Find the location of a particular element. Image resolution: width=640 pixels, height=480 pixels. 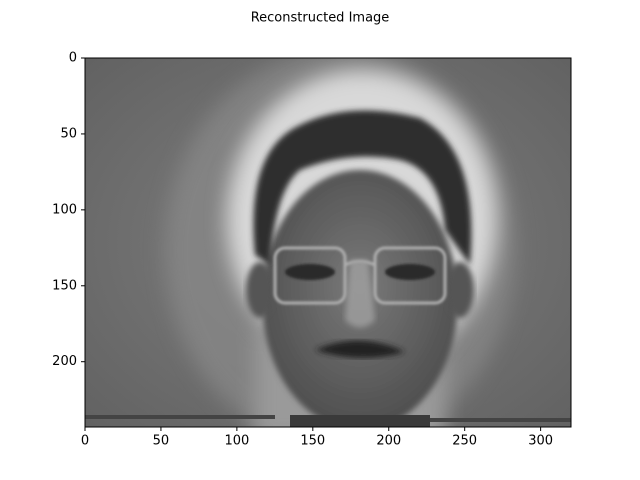

x-tick-label: 250 is located at coordinates (464, 441).